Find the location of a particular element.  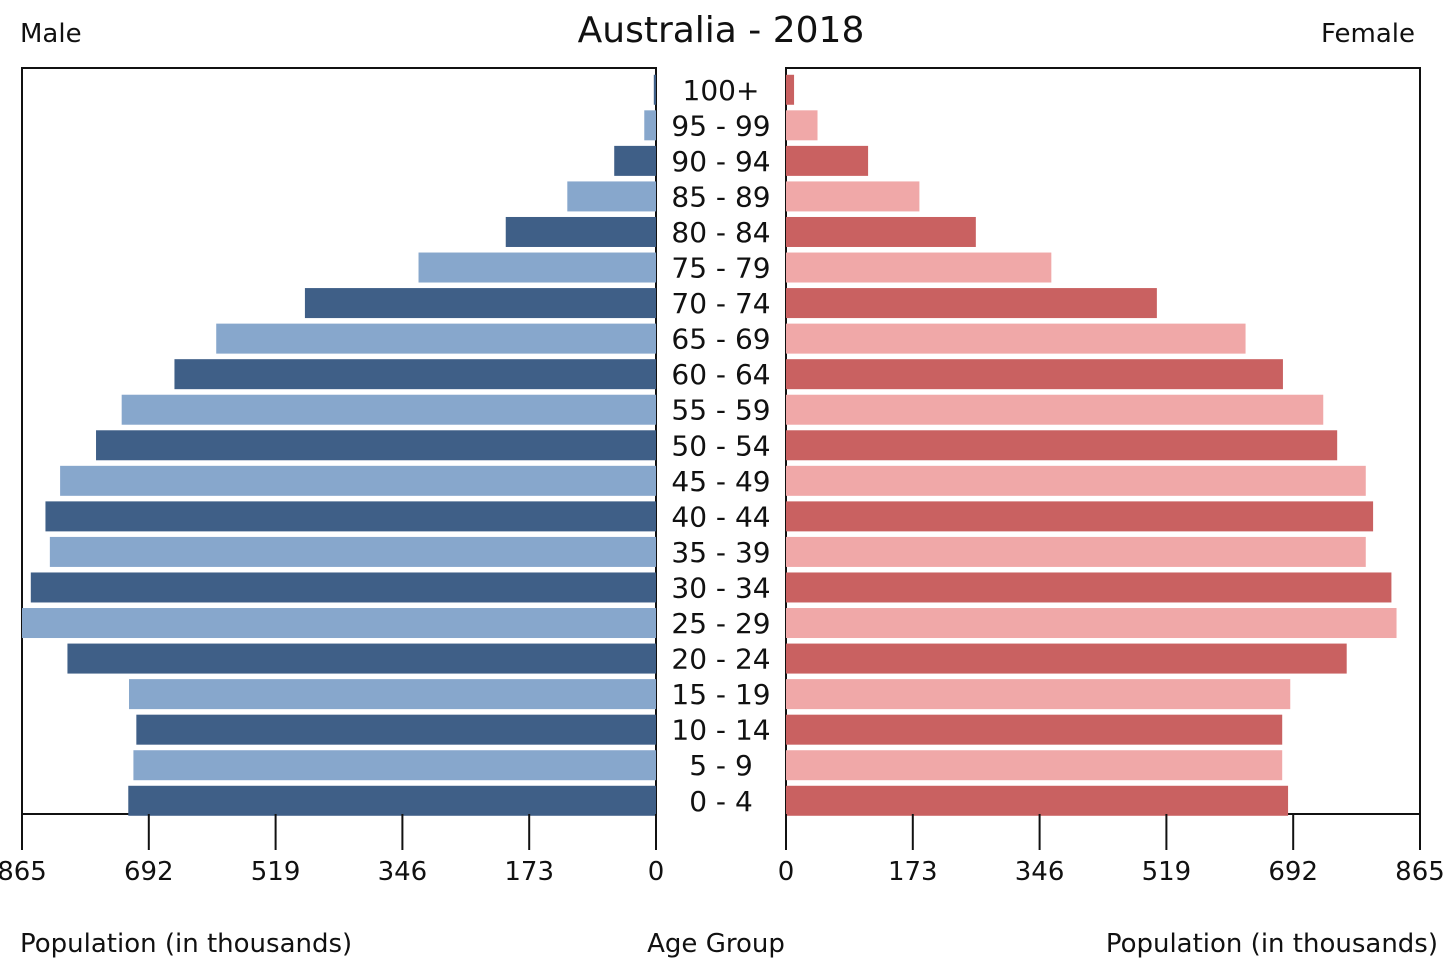

female-tick-label: 692 is located at coordinates (1293, 872).